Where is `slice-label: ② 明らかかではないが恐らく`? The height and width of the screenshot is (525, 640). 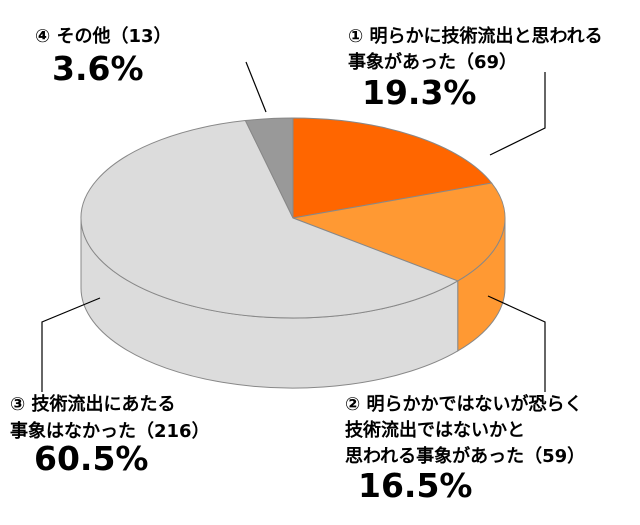 slice-label: ② 明らかかではないが恐らく is located at coordinates (464, 404).